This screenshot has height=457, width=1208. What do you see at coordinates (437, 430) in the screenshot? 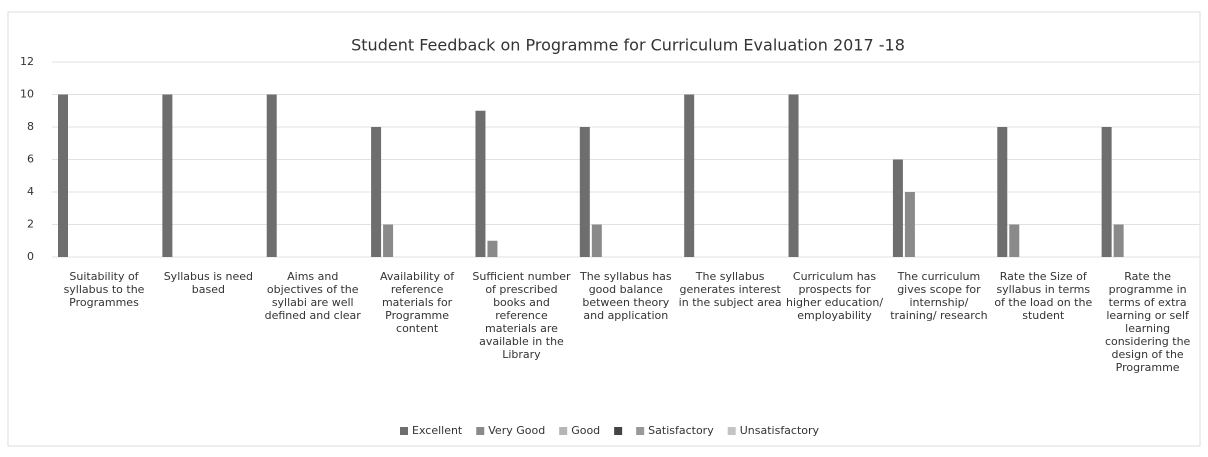
I see `legend-label: Excellent` at bounding box center [437, 430].